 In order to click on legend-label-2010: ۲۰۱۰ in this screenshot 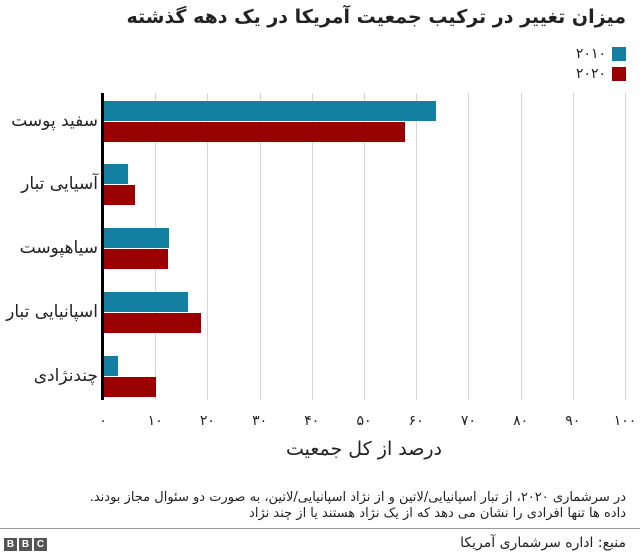, I will do `click(590, 54)`.